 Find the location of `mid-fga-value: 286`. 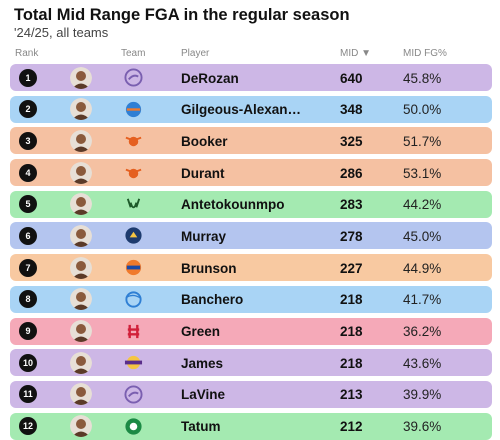

mid-fga-value: 286 is located at coordinates (351, 173).